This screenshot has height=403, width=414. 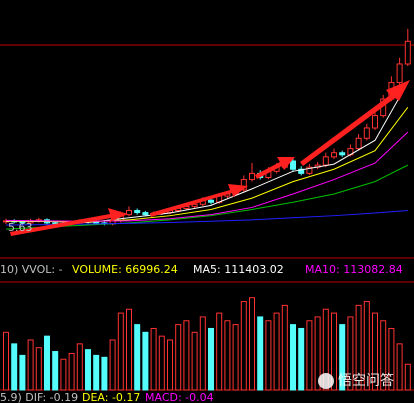 I want to click on legend-item: 10) VVOL: -, so click(x=31, y=269).